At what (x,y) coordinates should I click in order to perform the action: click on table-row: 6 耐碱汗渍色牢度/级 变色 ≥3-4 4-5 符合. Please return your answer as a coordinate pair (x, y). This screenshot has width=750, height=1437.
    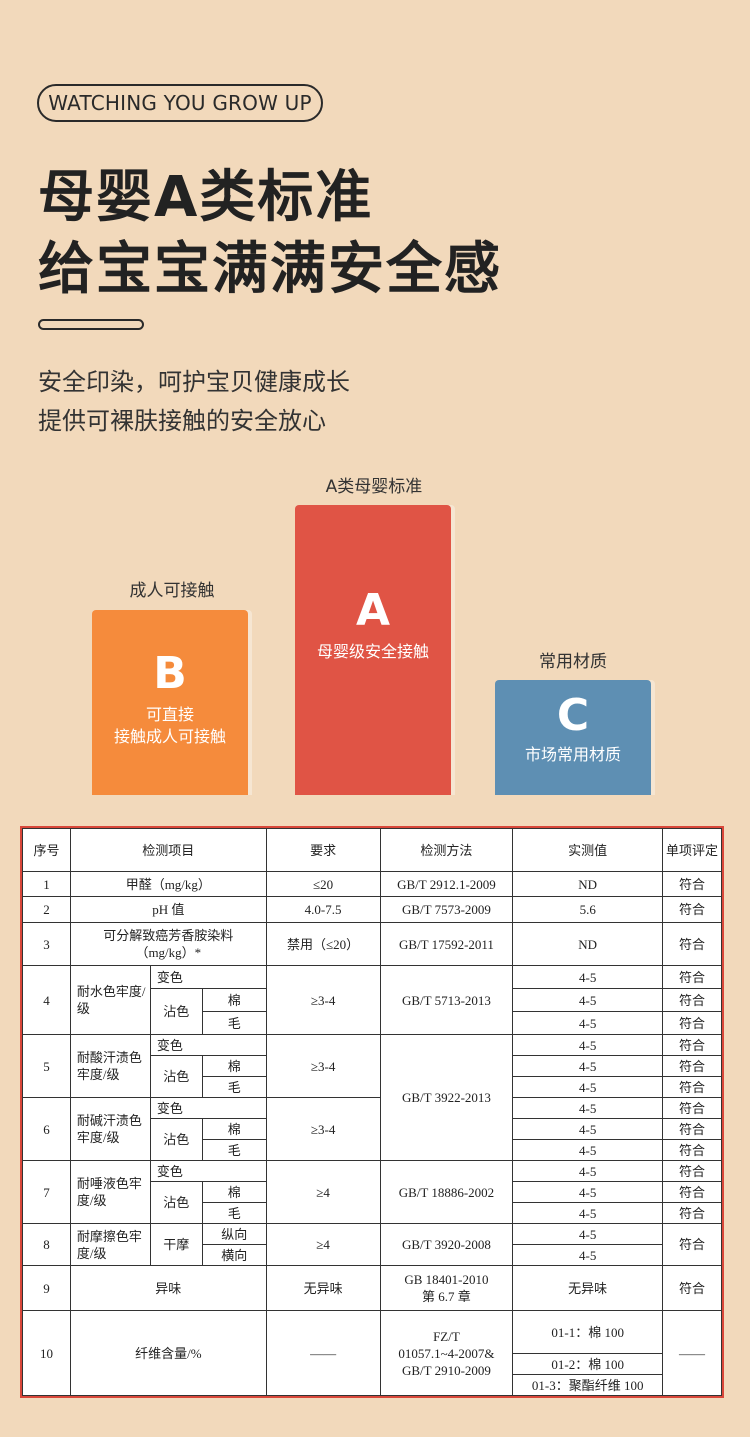
    Looking at the image, I should click on (372, 1129).